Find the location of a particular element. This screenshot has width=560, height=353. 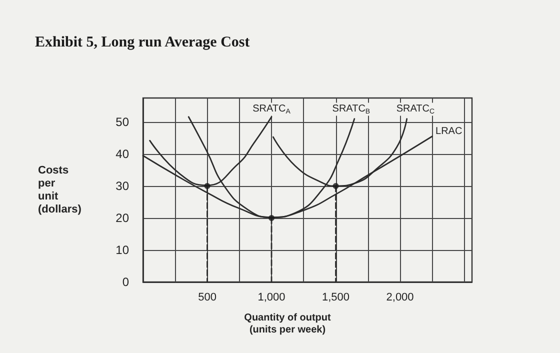

y-tick-label: 20 is located at coordinates (123, 218).